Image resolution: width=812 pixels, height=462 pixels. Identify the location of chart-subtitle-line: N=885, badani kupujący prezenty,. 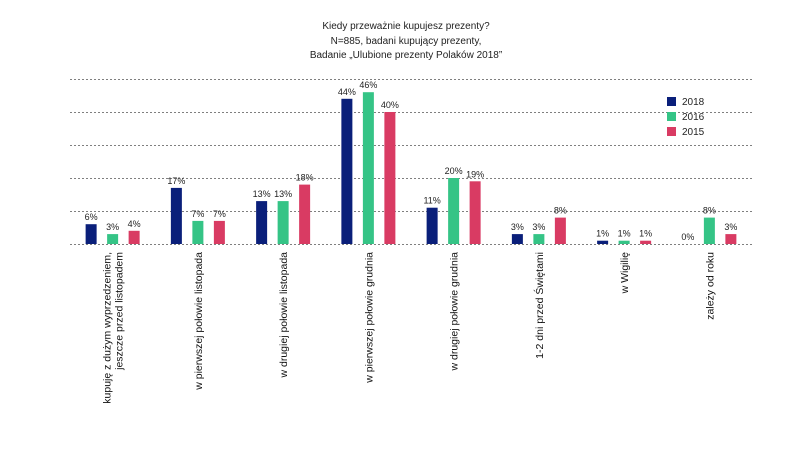
(406, 41).